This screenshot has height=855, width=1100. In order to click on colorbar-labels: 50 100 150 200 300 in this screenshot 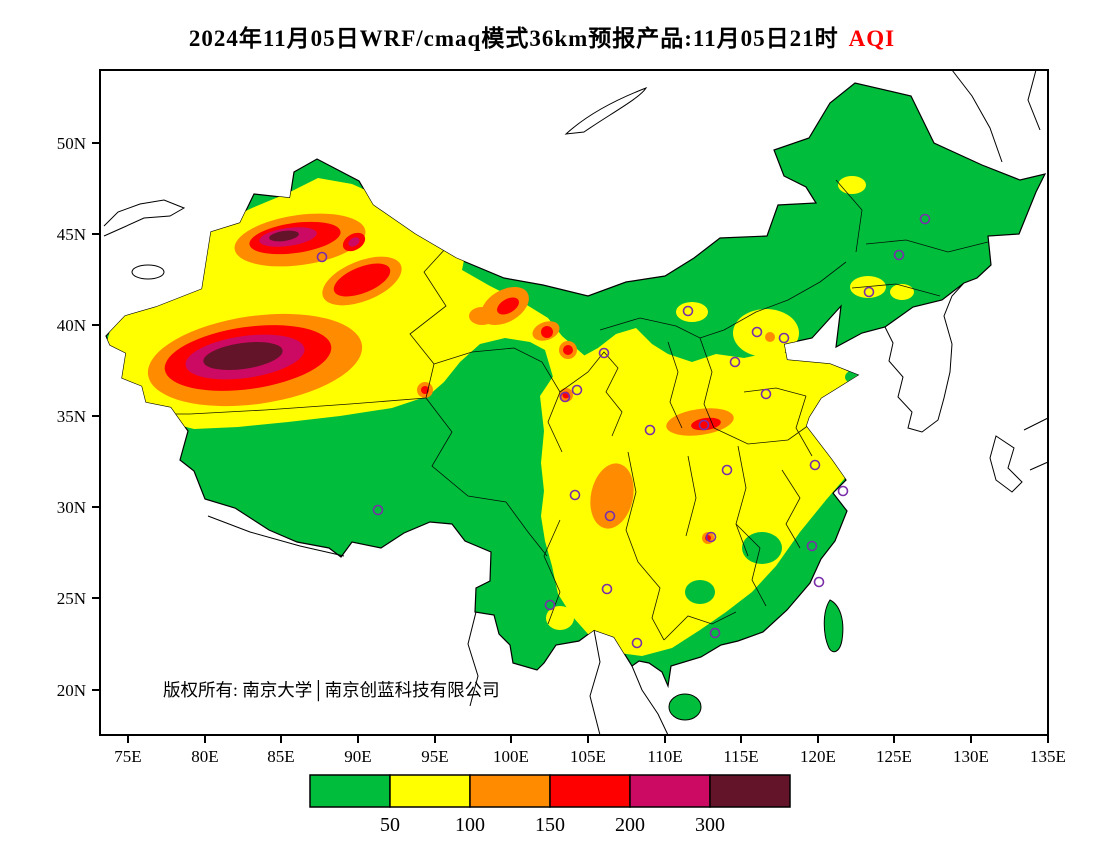, I will do `click(552, 825)`.